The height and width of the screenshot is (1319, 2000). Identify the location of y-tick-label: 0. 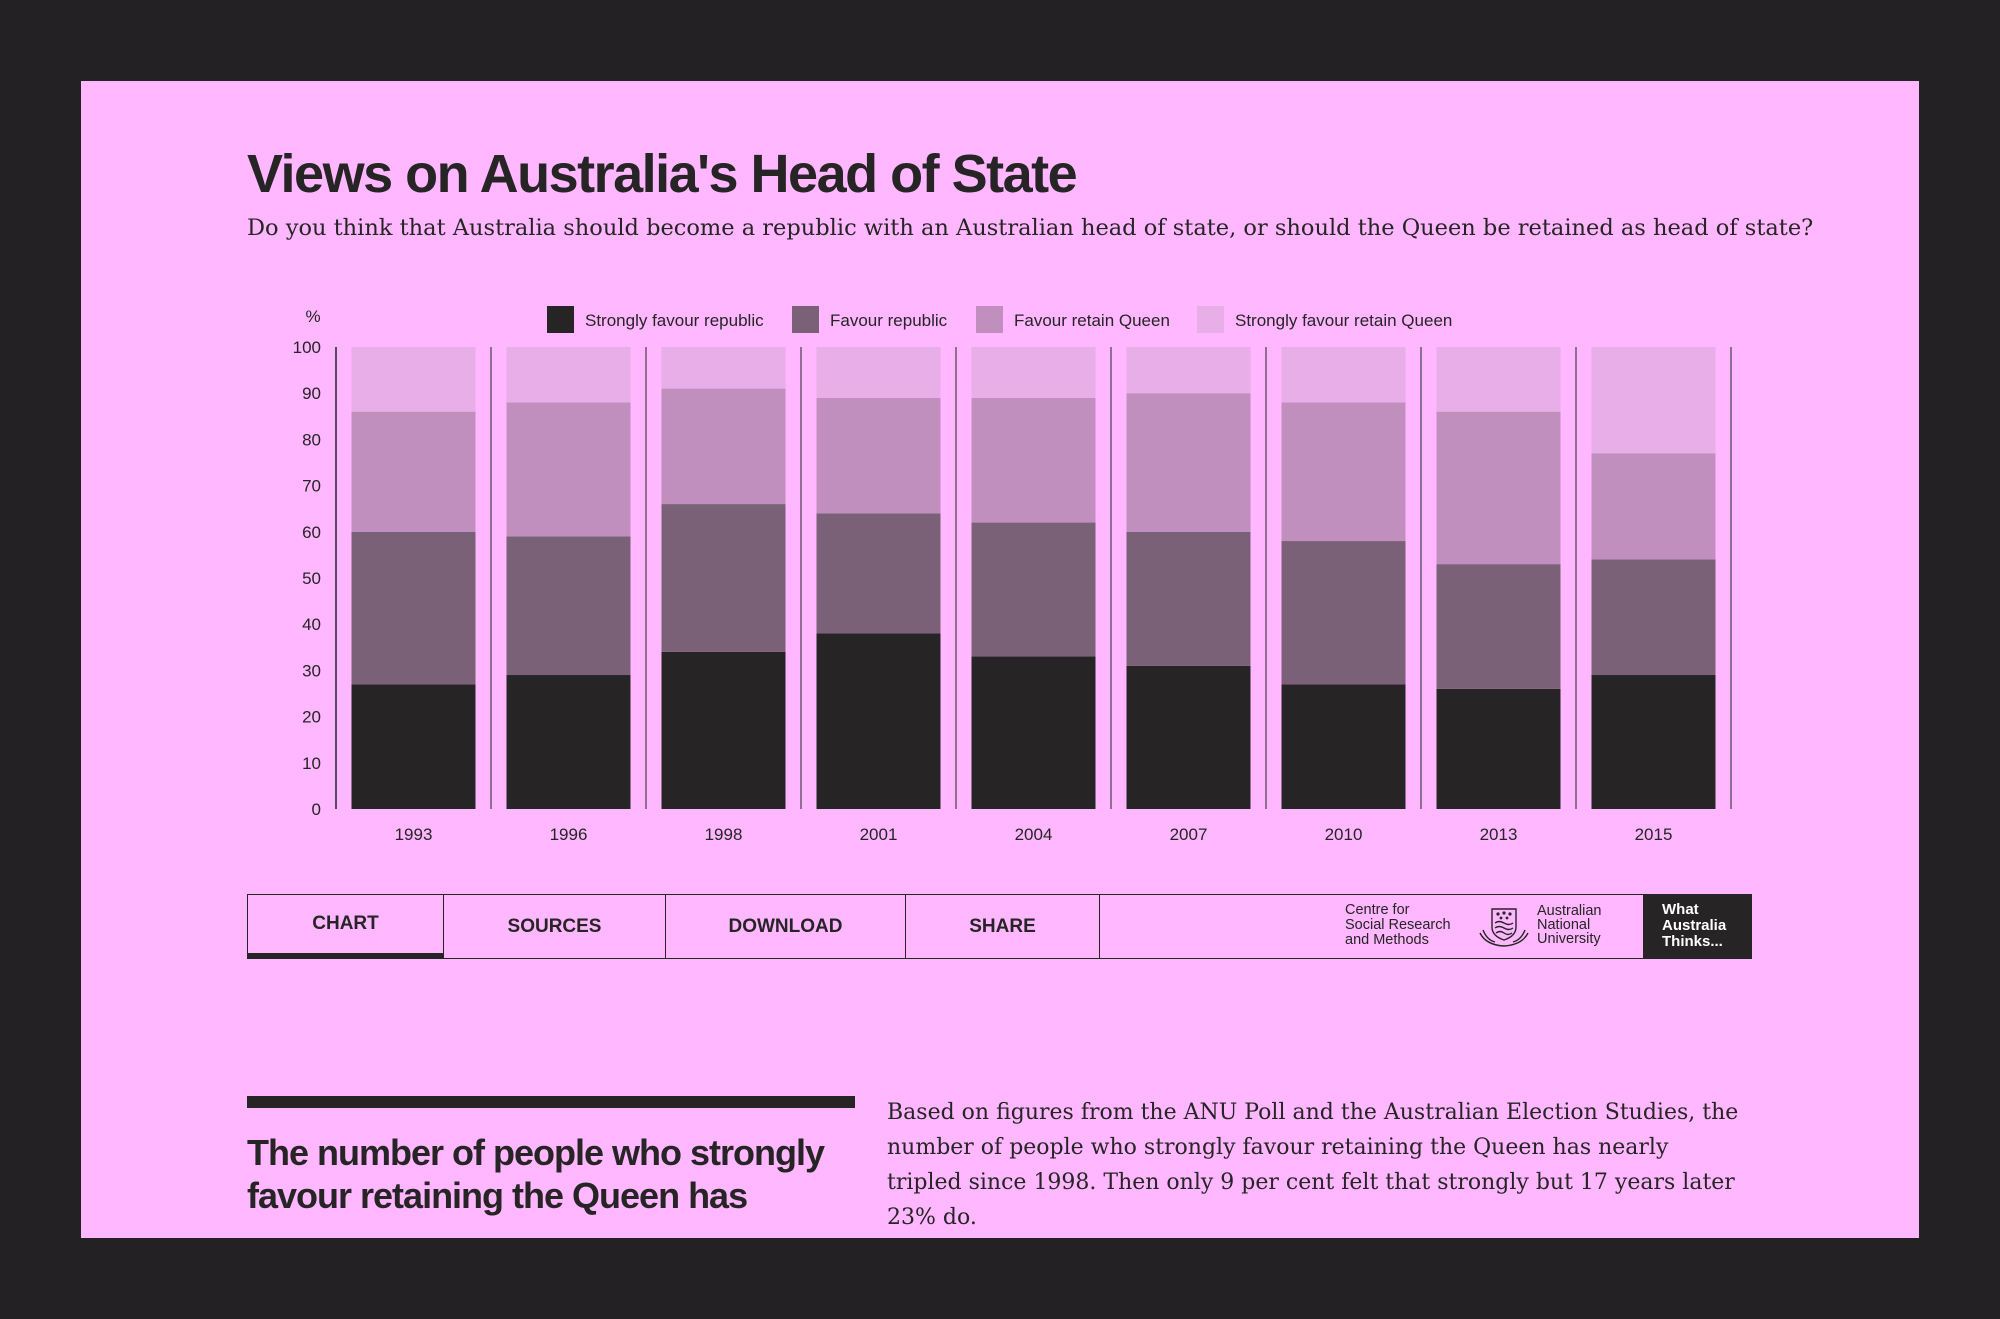
(316, 809).